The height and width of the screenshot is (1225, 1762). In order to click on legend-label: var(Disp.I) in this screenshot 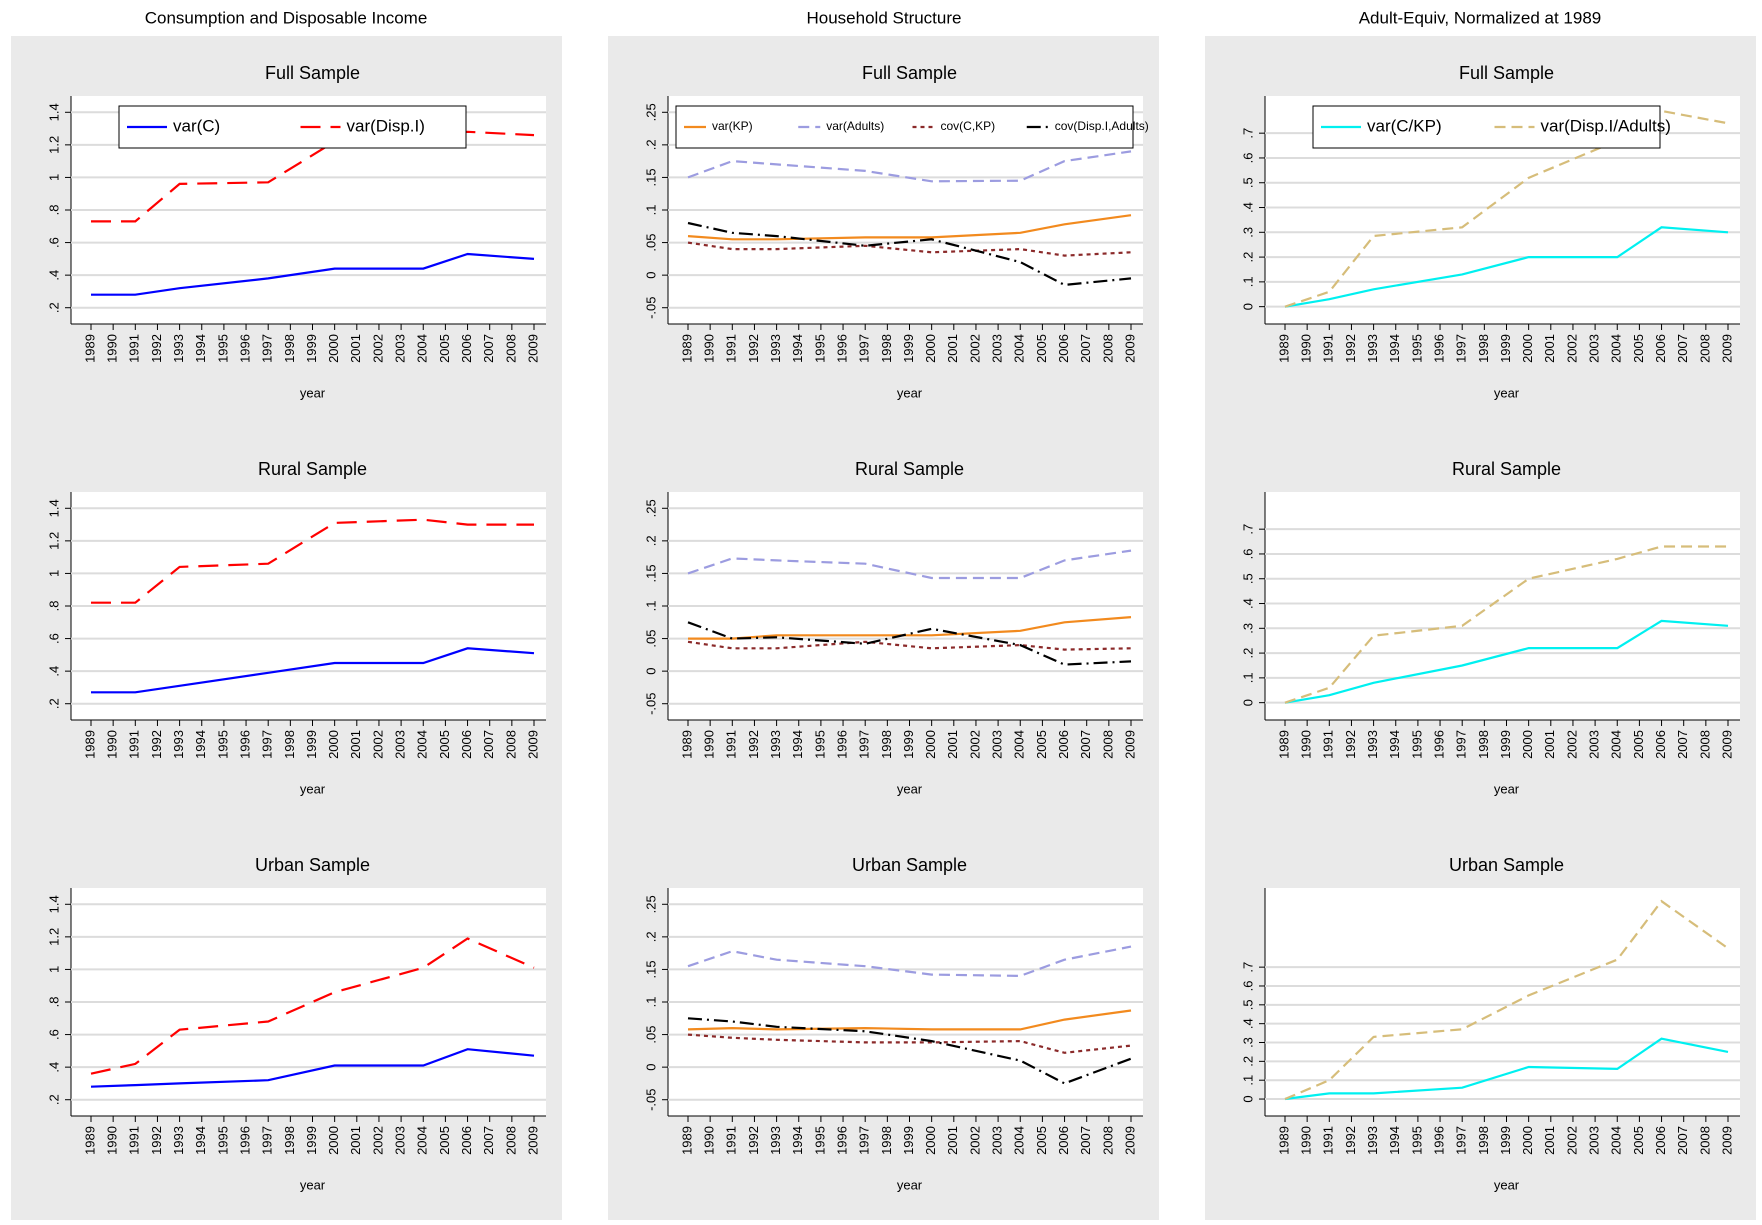, I will do `click(386, 125)`.